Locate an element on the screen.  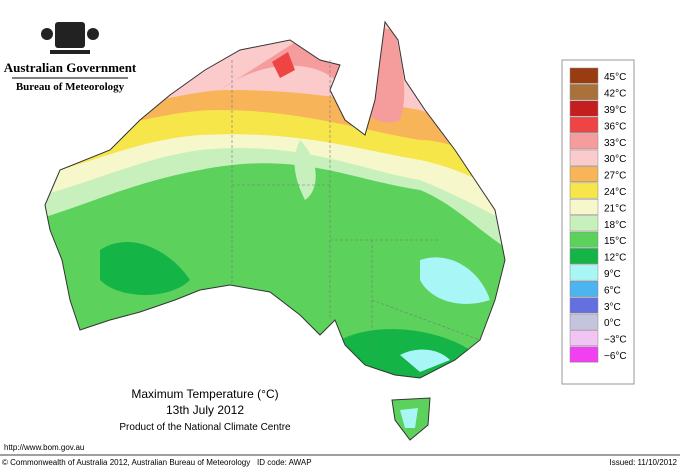
legend-label: 6°C is located at coordinates (612, 290).